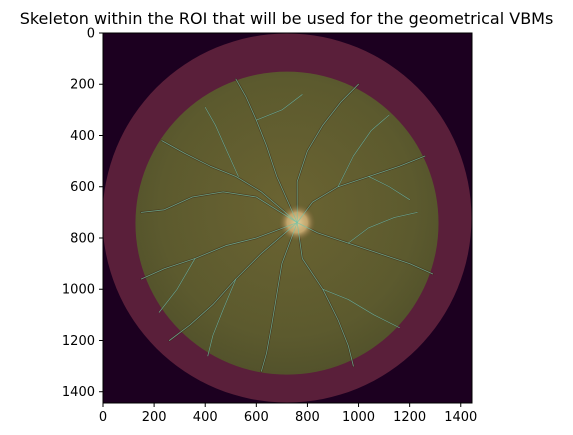  Describe the element at coordinates (307, 417) in the screenshot. I see `x-tick-label: 800` at that location.